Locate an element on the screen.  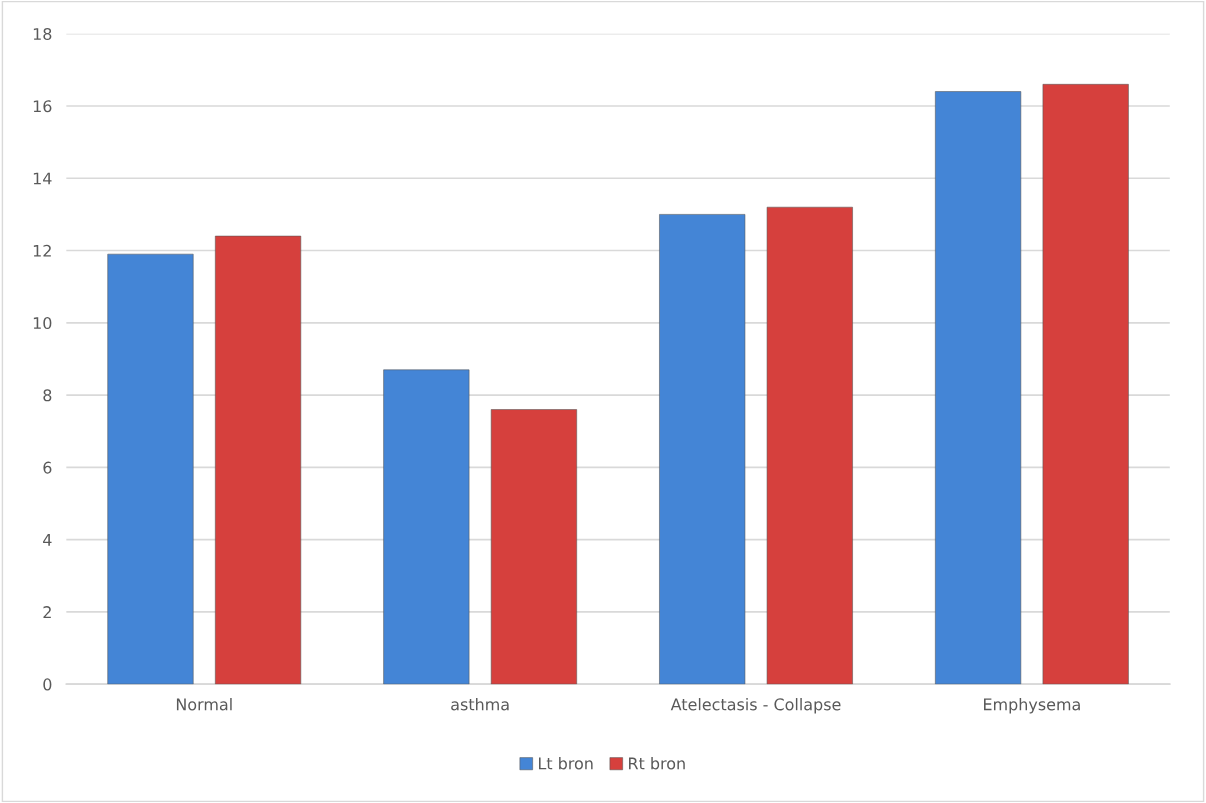
y-tick-label: 12 is located at coordinates (42, 250).